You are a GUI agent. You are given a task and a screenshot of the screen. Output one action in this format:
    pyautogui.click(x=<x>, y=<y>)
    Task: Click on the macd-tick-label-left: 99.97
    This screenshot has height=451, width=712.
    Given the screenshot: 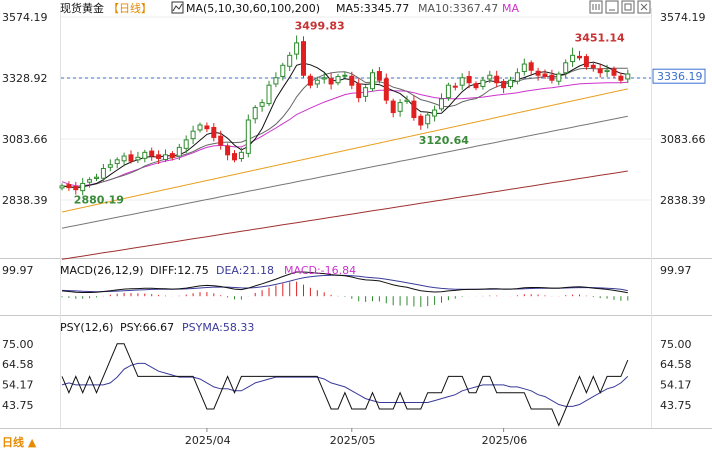 What is the action you would take?
    pyautogui.click(x=18, y=270)
    